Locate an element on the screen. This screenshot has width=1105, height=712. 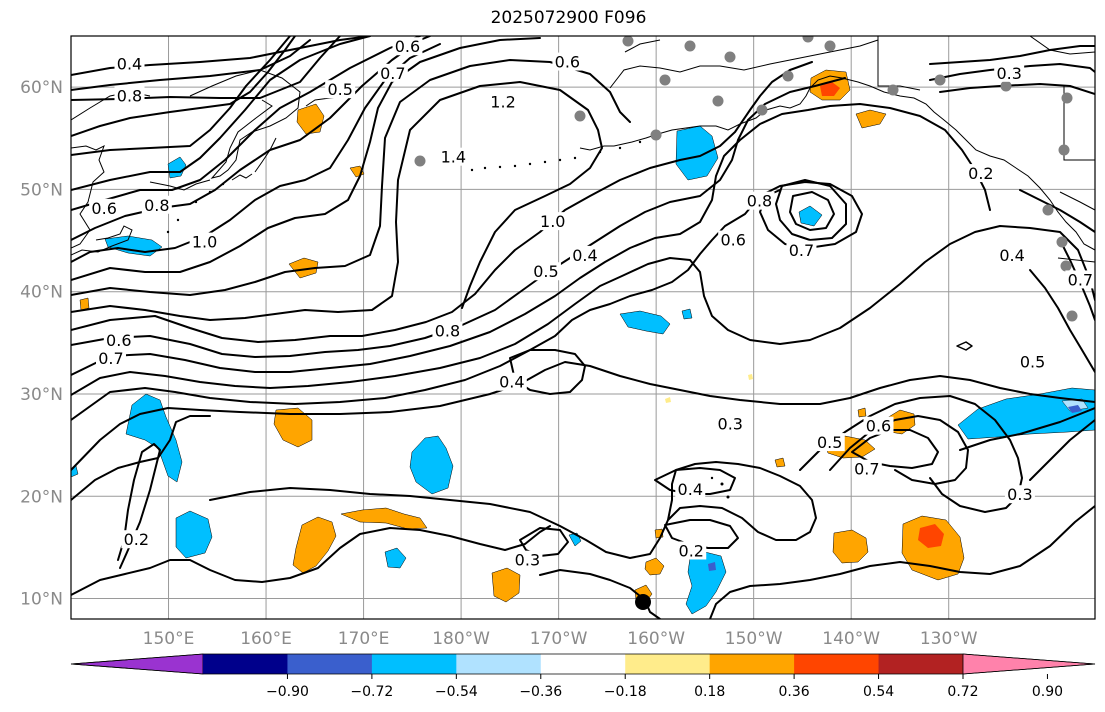
hawaii-marker is located at coordinates (643, 602).